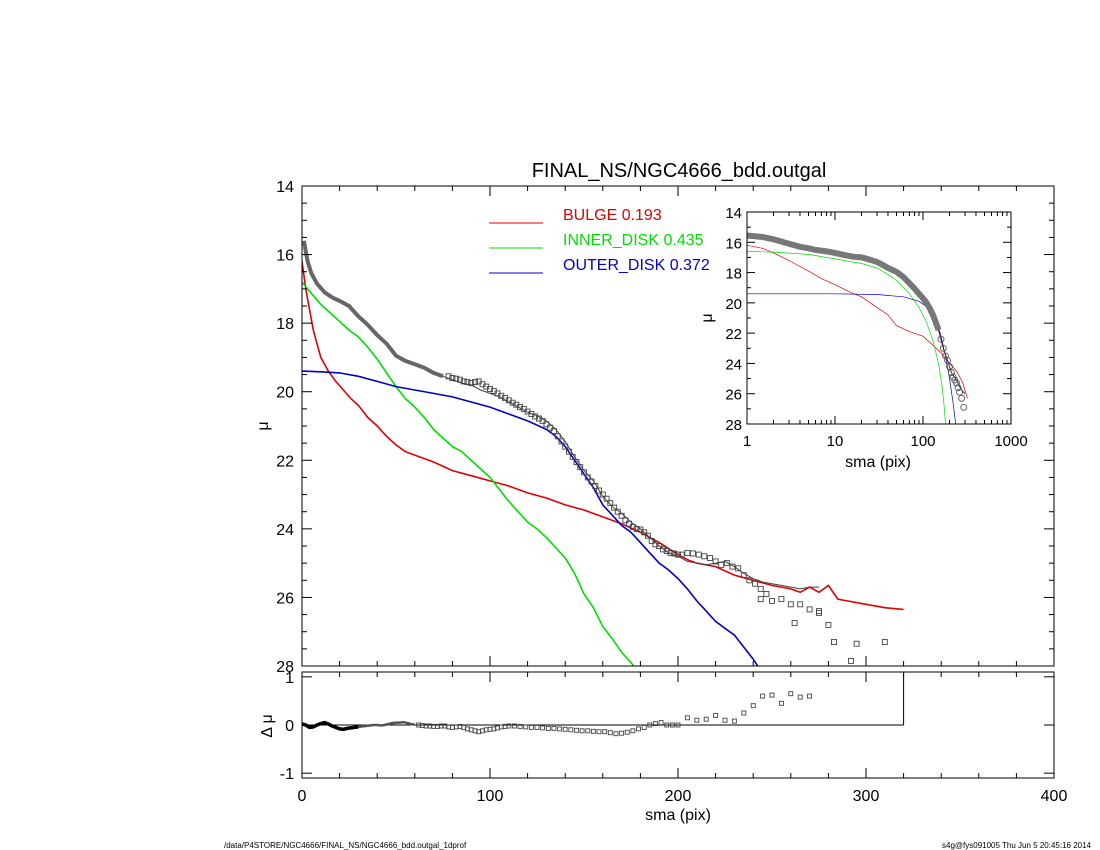 This screenshot has width=1100, height=850. I want to click on y-tick-label: 22, so click(285, 461).